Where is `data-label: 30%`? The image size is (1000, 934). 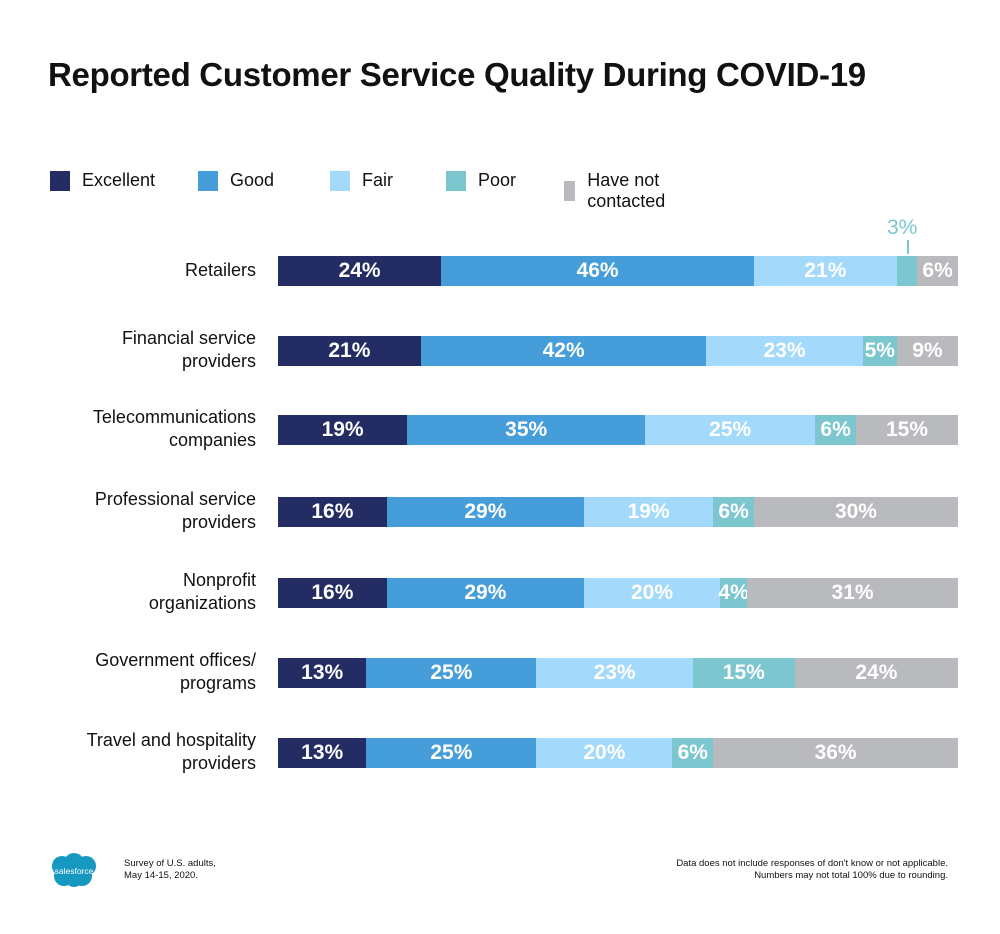
data-label: 30% is located at coordinates (855, 511).